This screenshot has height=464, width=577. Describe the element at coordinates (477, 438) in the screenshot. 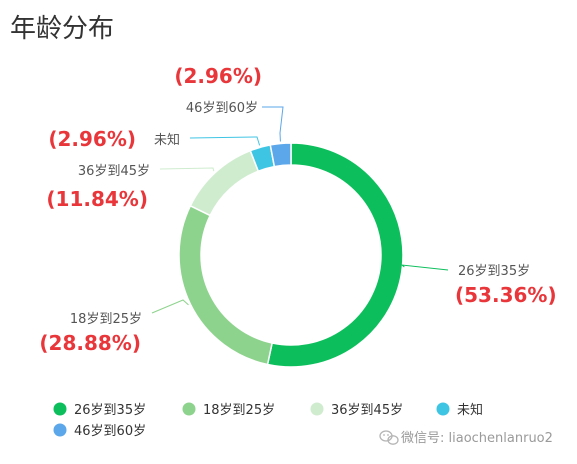

I see `watermark-text: 微信号: liaochenlanruo2` at that location.